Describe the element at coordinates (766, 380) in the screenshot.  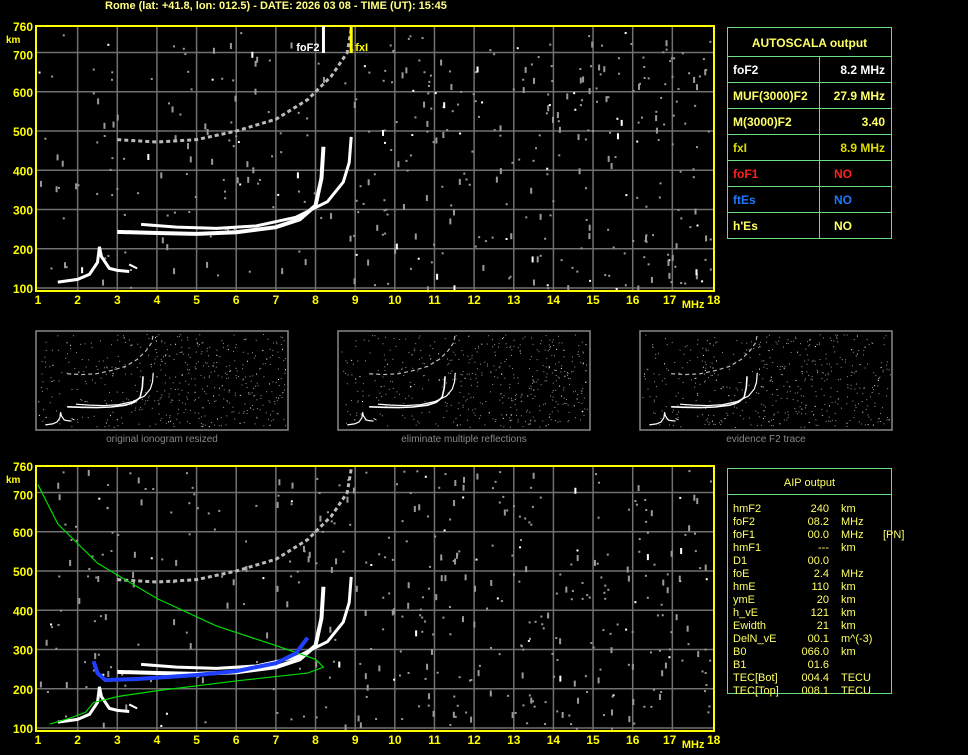
I see `ionogram-thumbnail` at that location.